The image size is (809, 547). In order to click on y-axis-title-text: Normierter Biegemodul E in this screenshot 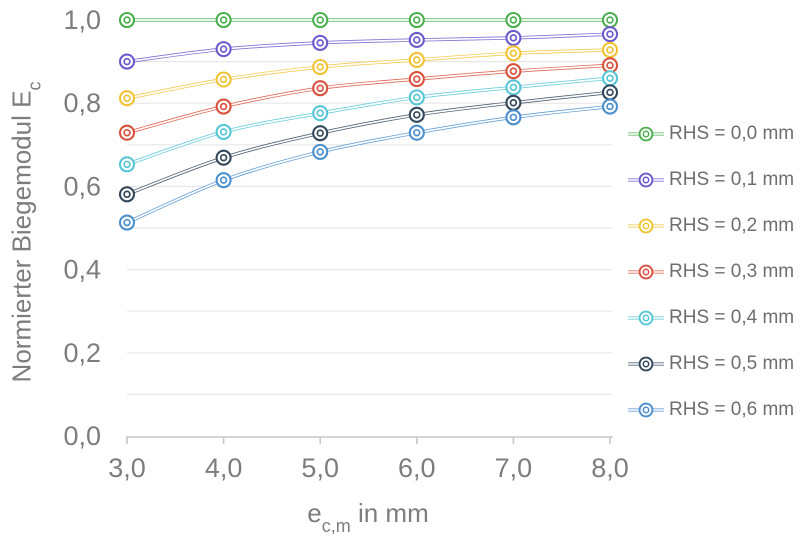, I will do `click(21, 236)`.